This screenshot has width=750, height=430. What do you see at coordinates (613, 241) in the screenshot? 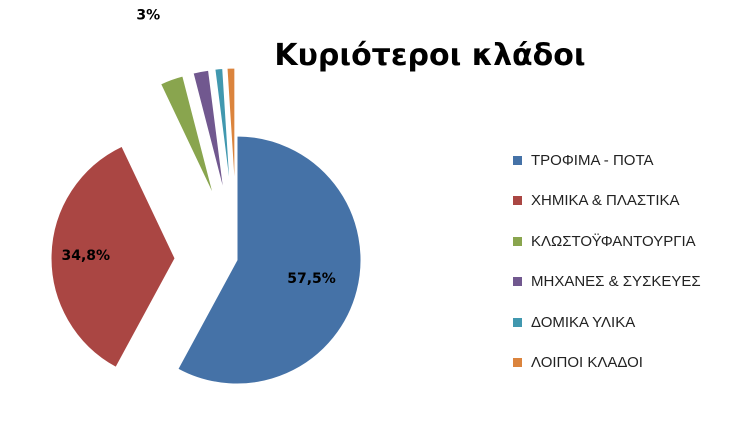
I see `legend-label-3: ΚΛΩΣΤΟΫΦΑΝΤΟΥΡΓΙΑ` at bounding box center [613, 241].